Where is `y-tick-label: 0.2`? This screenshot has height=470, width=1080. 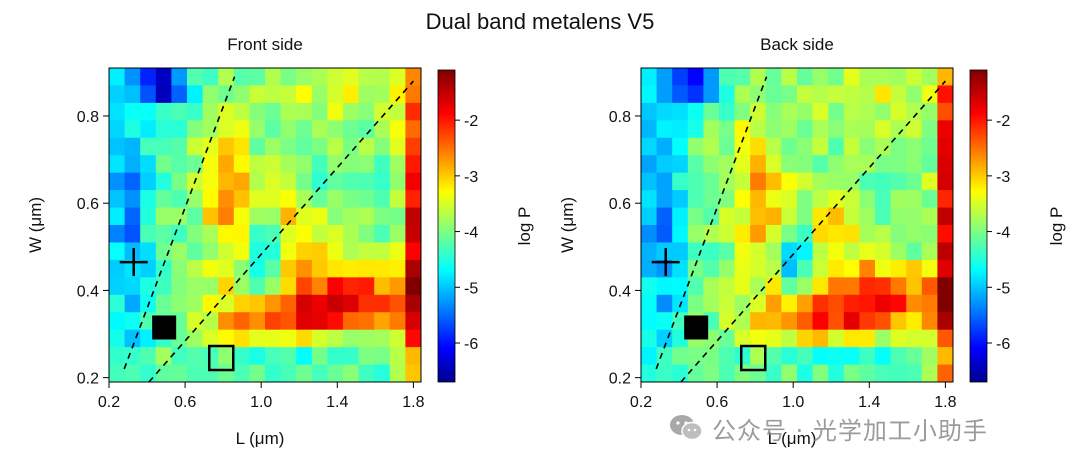
y-tick-label: 0.2 is located at coordinates (620, 379).